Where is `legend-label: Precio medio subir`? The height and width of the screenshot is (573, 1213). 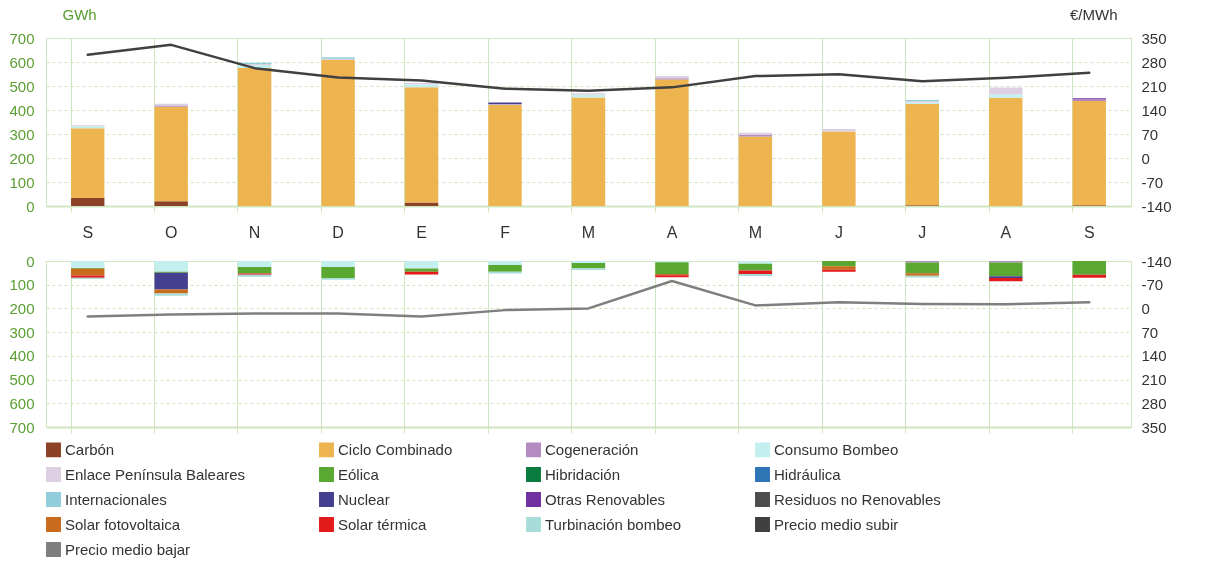 legend-label: Precio medio subir is located at coordinates (836, 524).